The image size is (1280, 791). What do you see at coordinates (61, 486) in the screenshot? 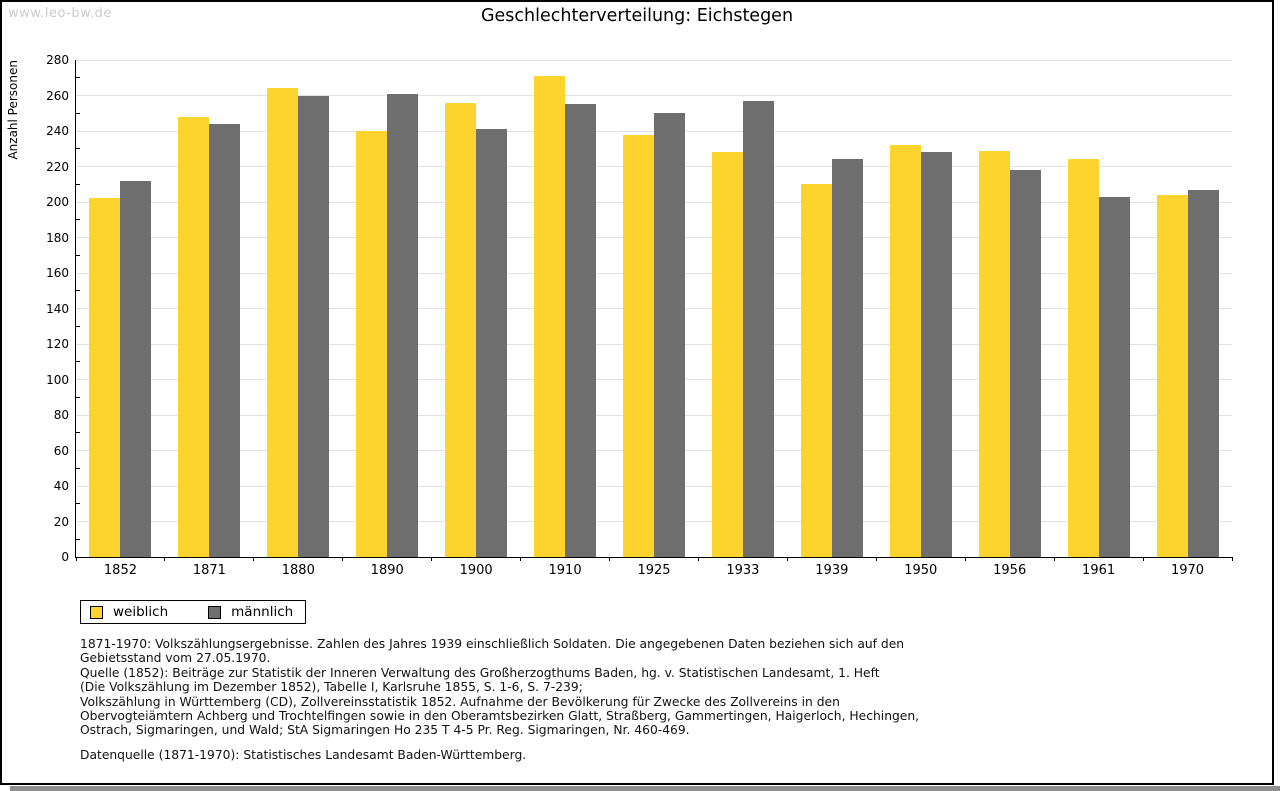
I see `y-tick-label: 40` at bounding box center [61, 486].